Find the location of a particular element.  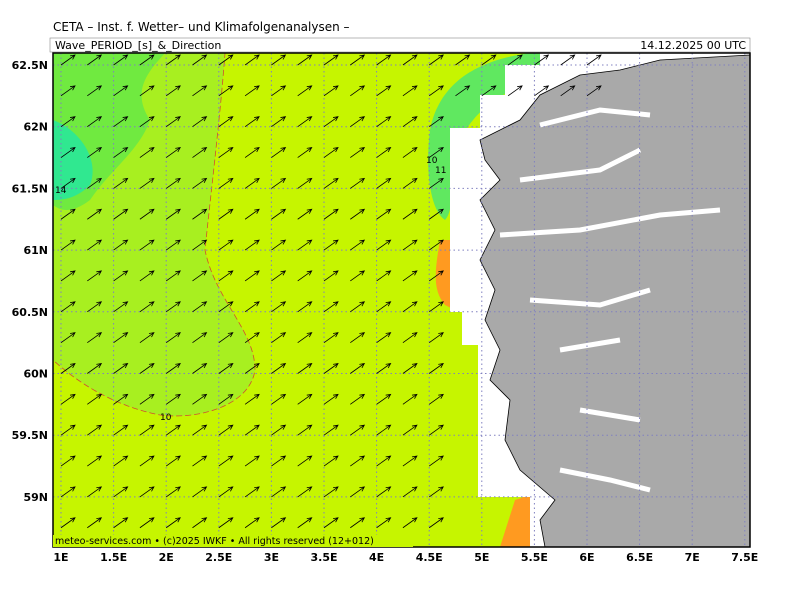

lat-label: 61.5N is located at coordinates (30, 188).